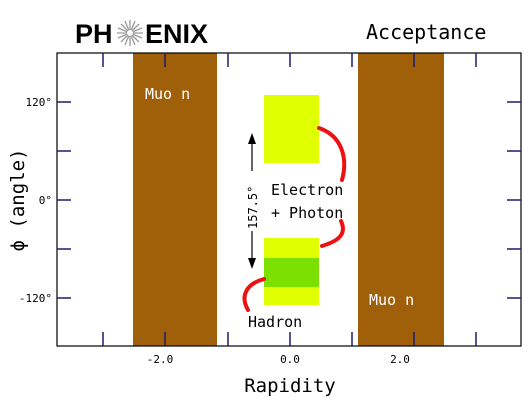 This screenshot has width=524, height=408. I want to click on gap-arrow: 157.5°, so click(253, 201).